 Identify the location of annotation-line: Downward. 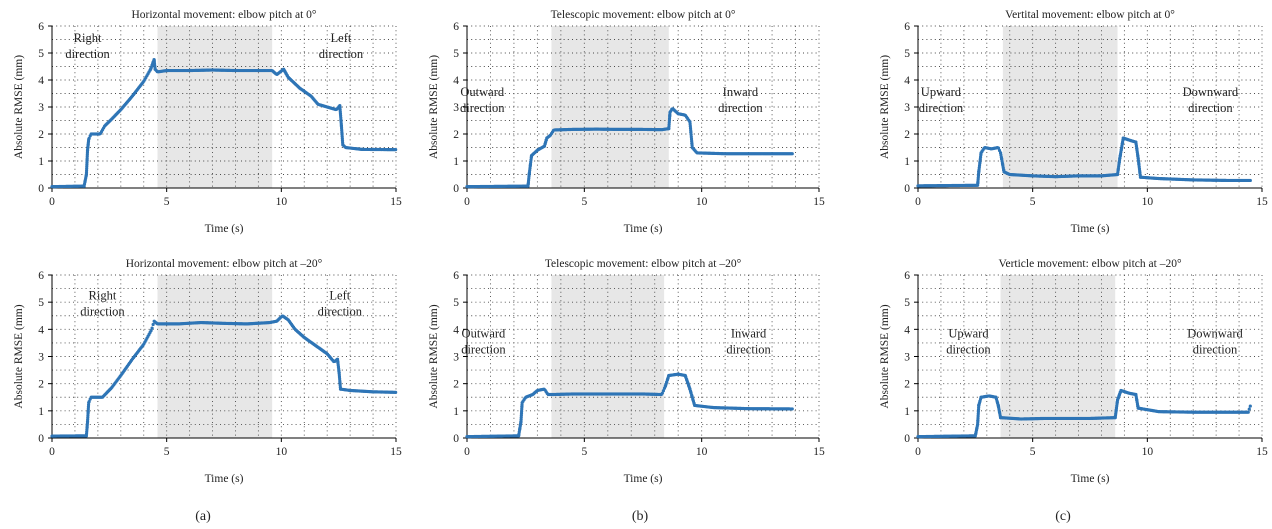
(1211, 92).